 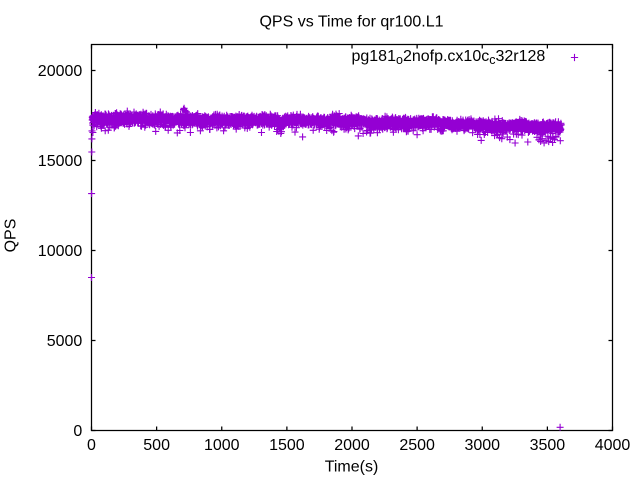 I want to click on svg-text: 1500, so click(x=287, y=445).